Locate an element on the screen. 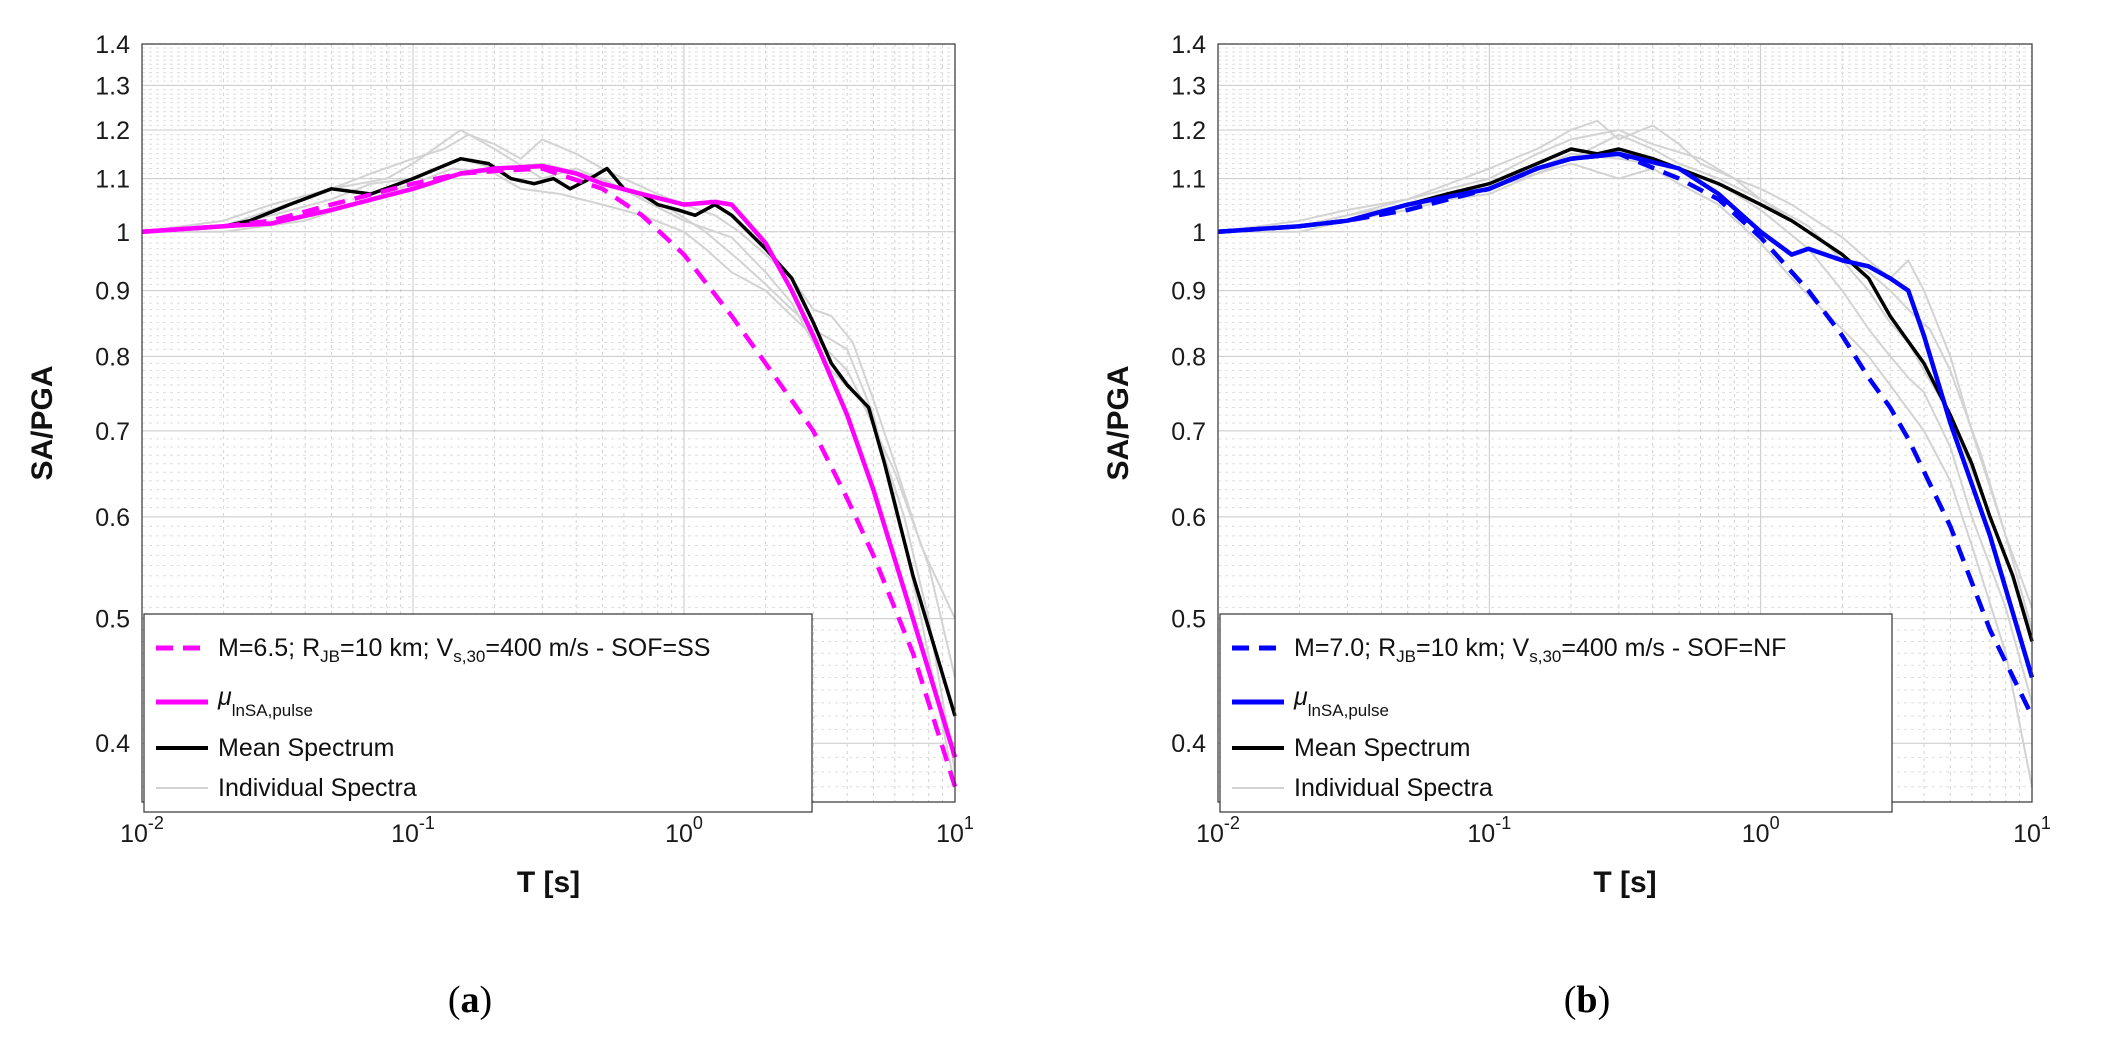 The image size is (2105, 1042). legend-mu-symbol-b: μ is located at coordinates (1300, 697).